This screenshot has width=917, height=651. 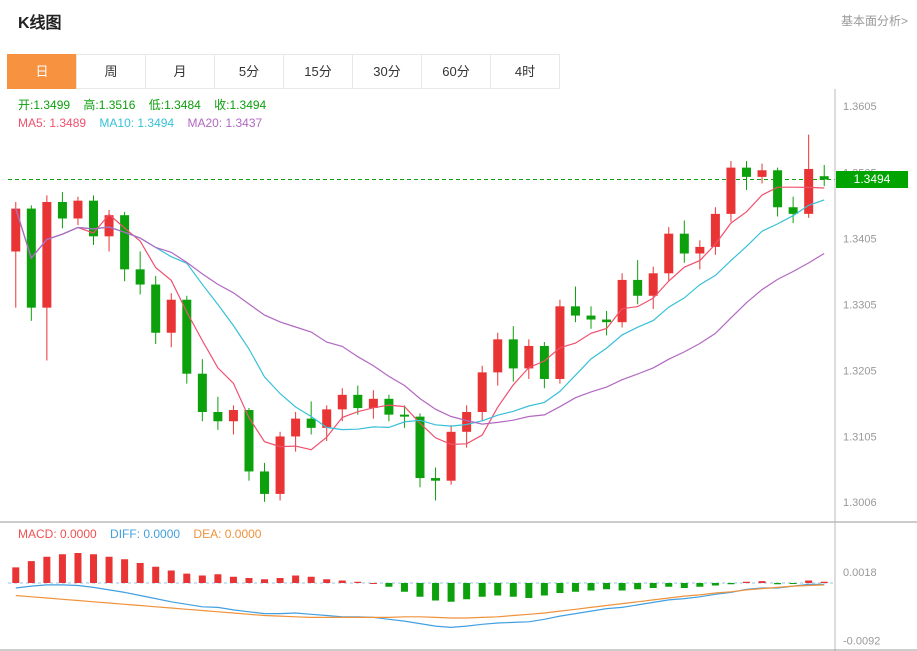 What do you see at coordinates (240, 105) in the screenshot?
I see `close-value: 收:1.3494` at bounding box center [240, 105].